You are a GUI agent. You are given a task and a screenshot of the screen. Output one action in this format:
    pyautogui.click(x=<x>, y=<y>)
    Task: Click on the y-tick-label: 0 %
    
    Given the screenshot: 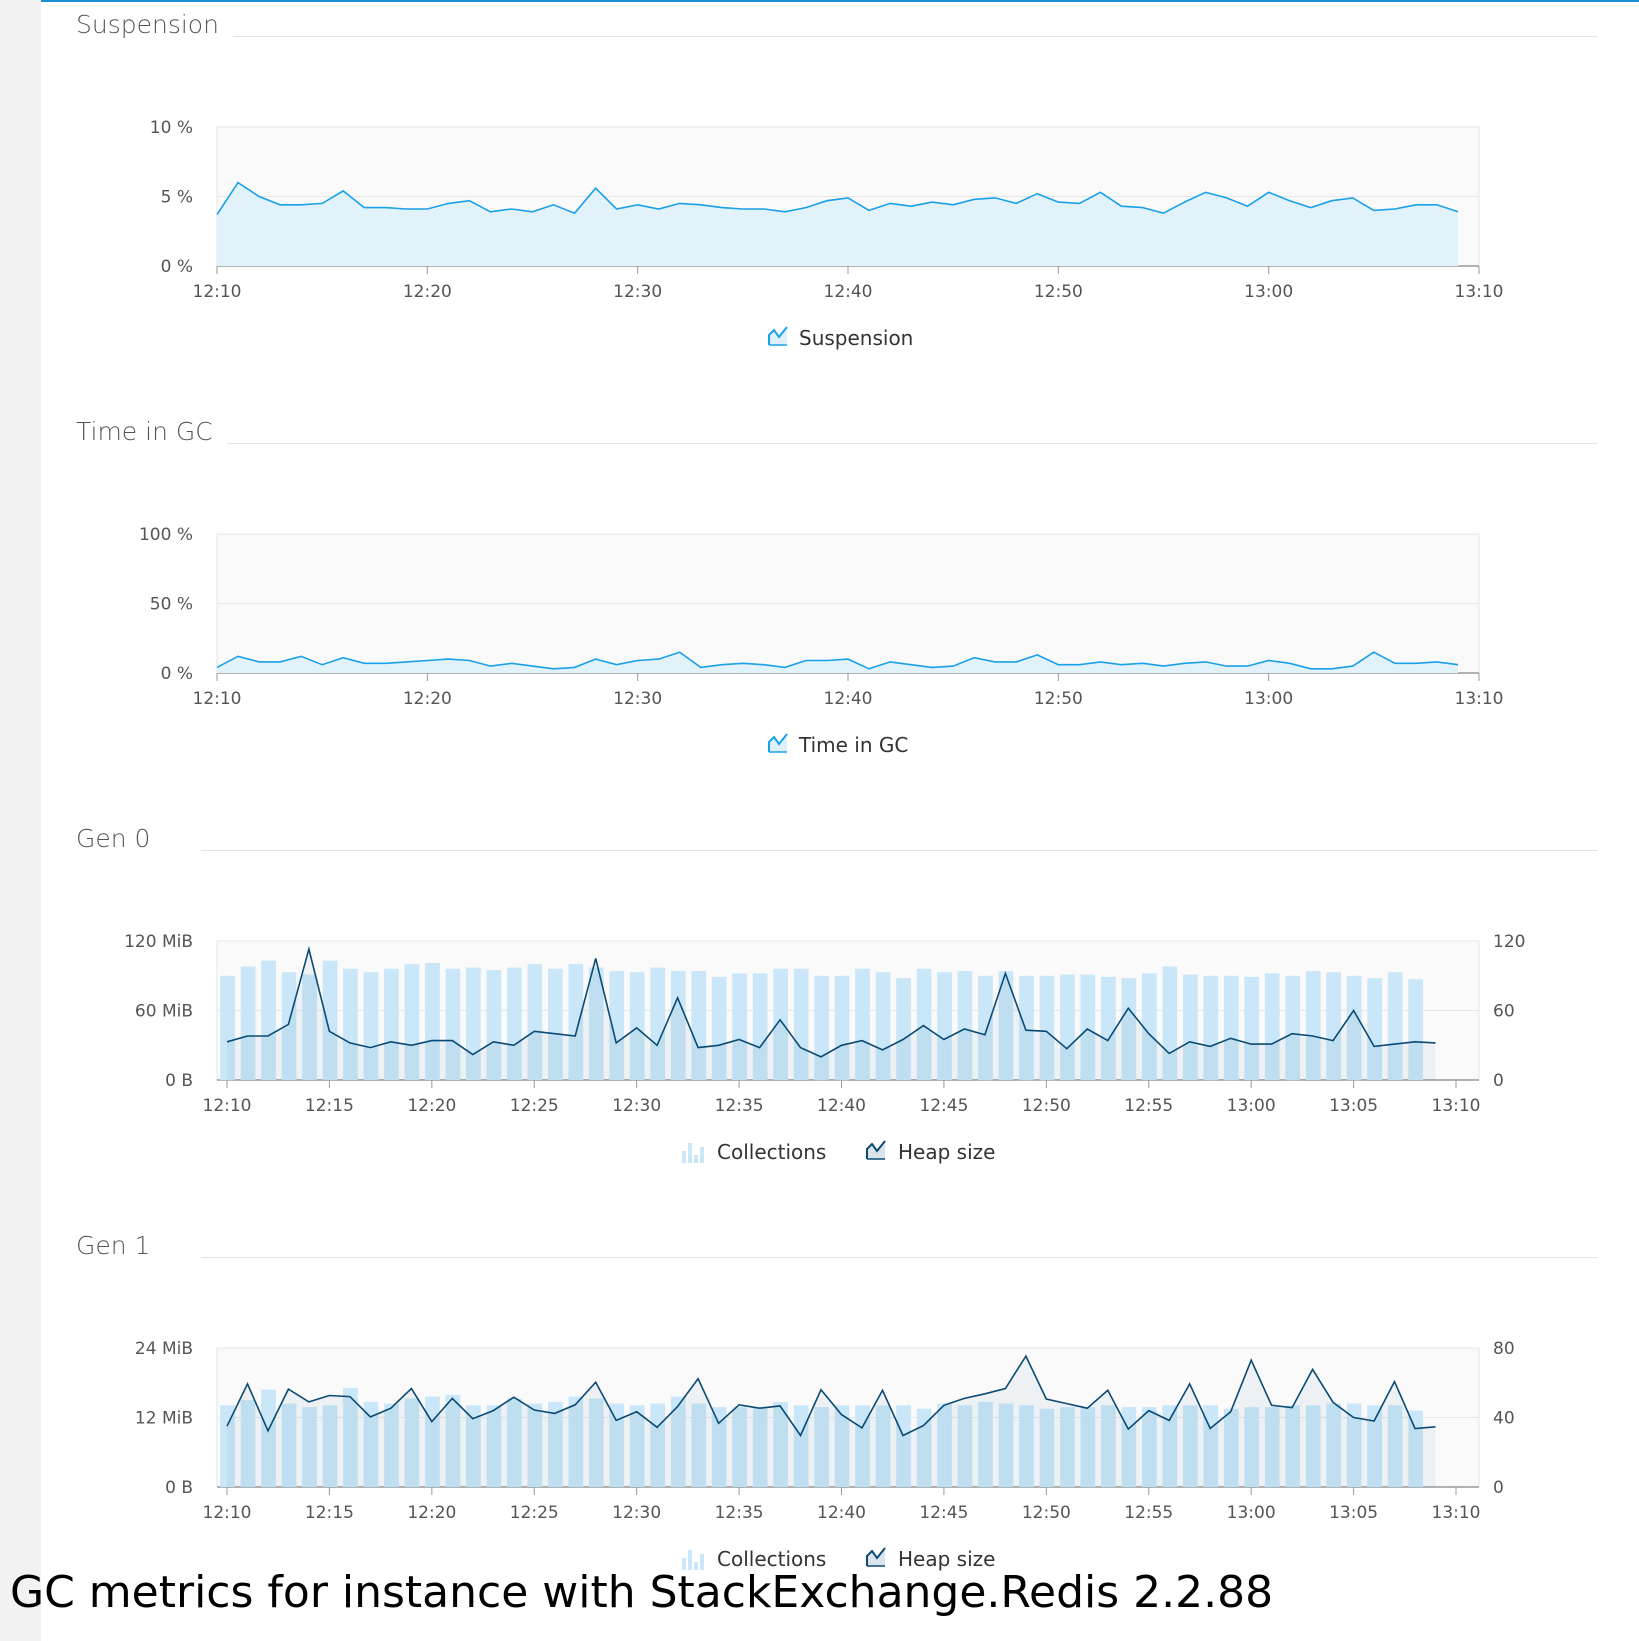 What is the action you would take?
    pyautogui.click(x=177, y=674)
    